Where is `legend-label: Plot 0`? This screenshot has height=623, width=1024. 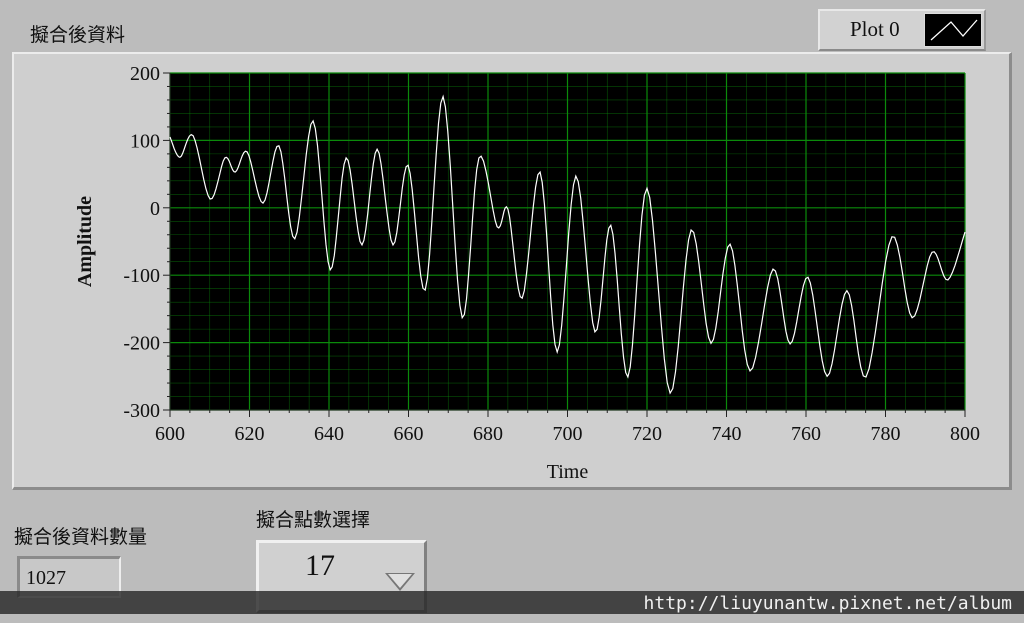 legend-label: Plot 0 is located at coordinates (875, 29).